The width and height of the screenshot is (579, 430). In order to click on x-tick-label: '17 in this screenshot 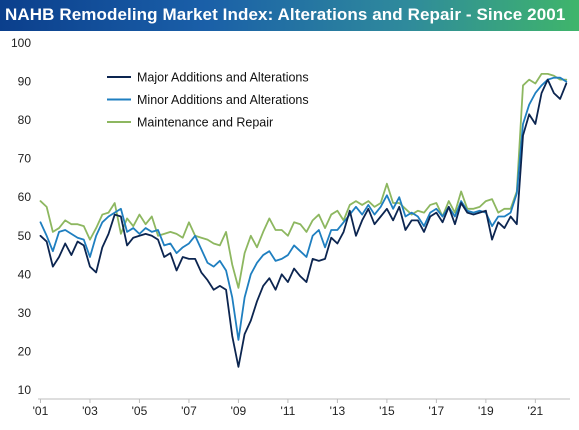, I will do `click(437, 411)`.